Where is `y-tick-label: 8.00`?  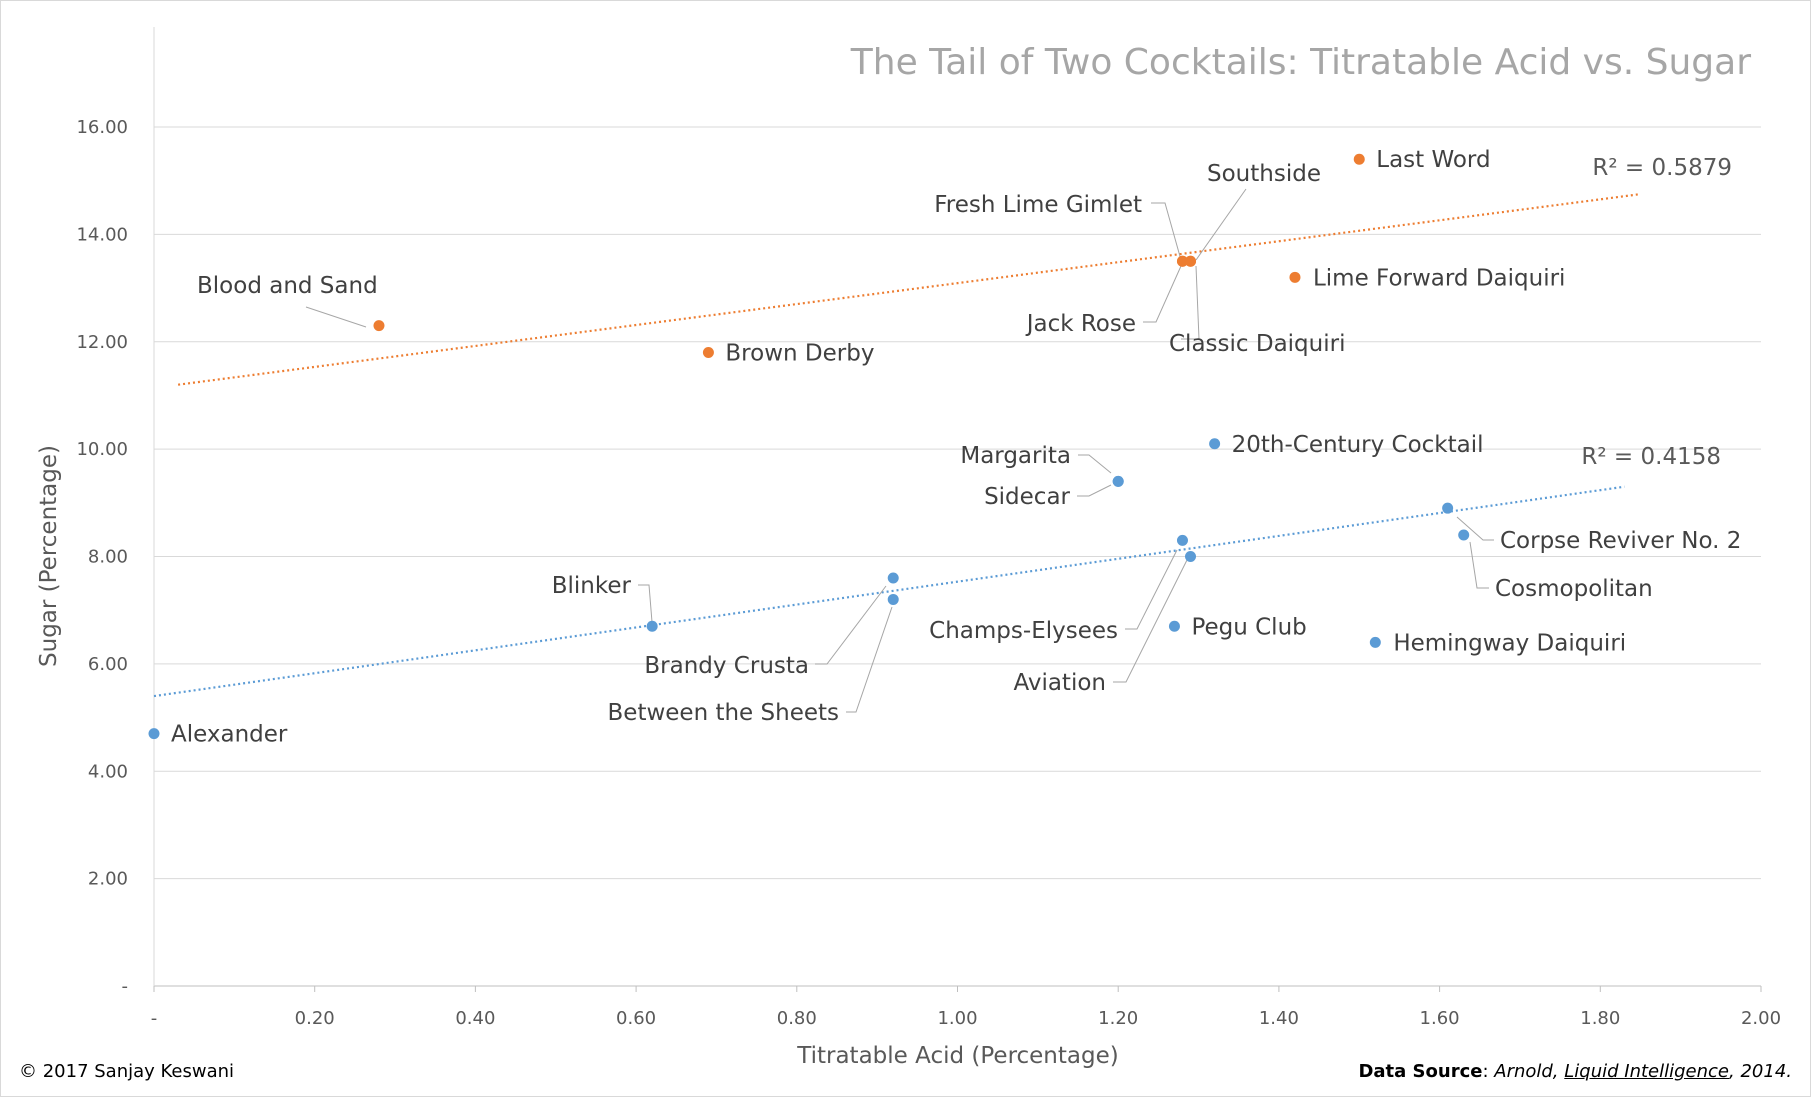 y-tick-label: 8.00 is located at coordinates (108, 557).